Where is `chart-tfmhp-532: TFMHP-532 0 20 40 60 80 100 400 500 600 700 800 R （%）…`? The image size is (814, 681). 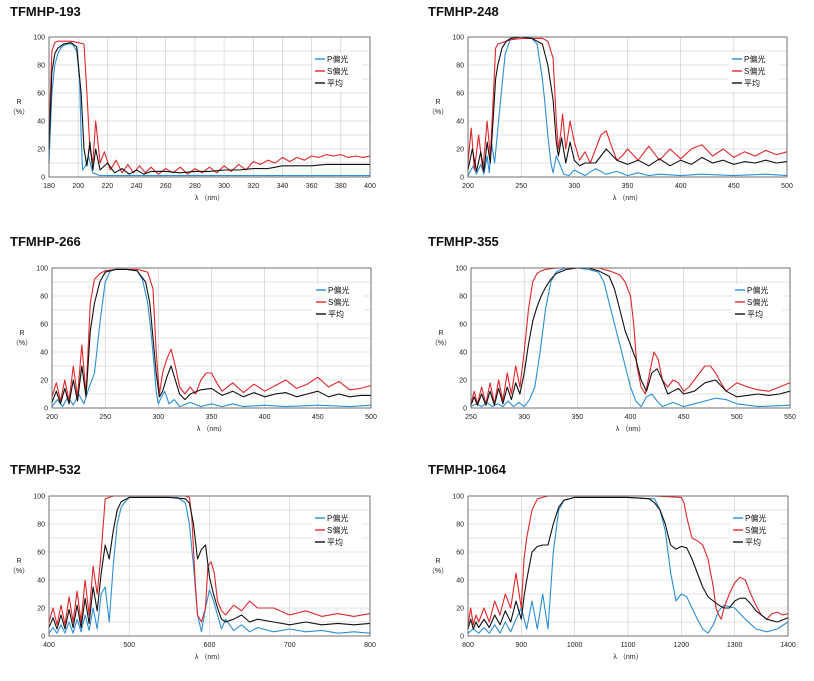
chart-tfmhp-532: TFMHP-532 0 20 40 60 80 100 400 500 600 700 800 R （%）… is located at coordinates (192, 561).